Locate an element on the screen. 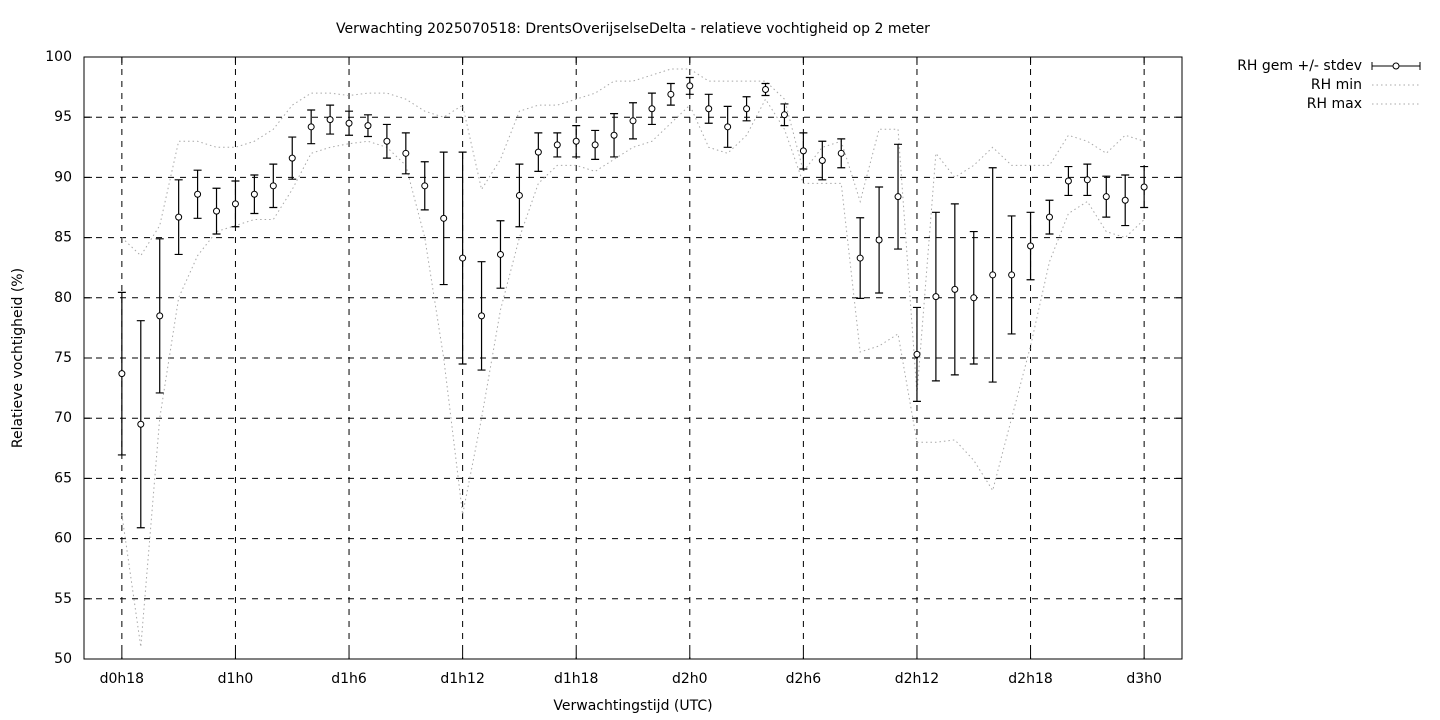 The width and height of the screenshot is (1440, 720). legend-label: RH max is located at coordinates (1334, 104).